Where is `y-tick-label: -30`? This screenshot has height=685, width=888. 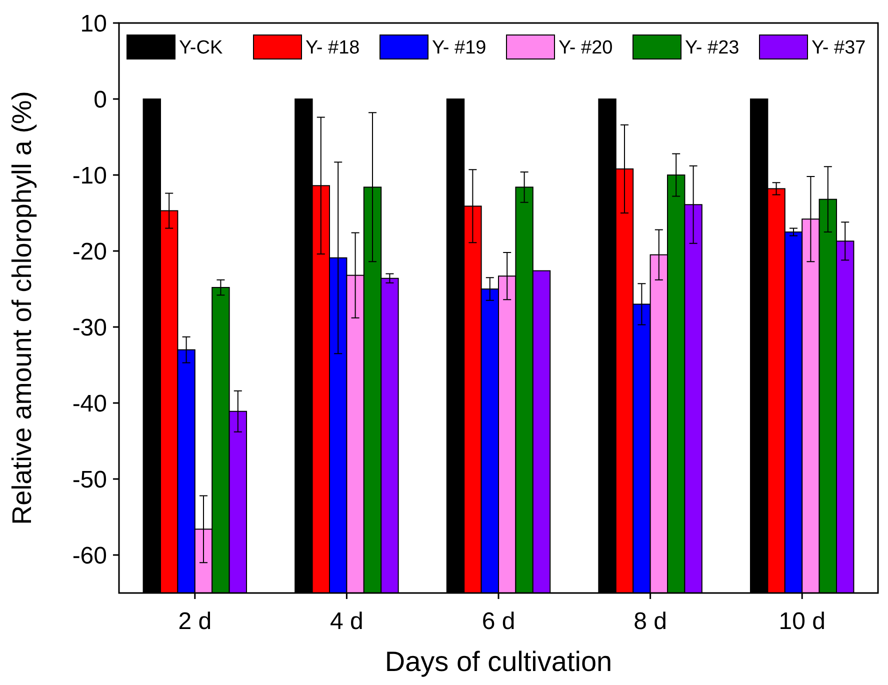 y-tick-label: -30 is located at coordinates (89, 328).